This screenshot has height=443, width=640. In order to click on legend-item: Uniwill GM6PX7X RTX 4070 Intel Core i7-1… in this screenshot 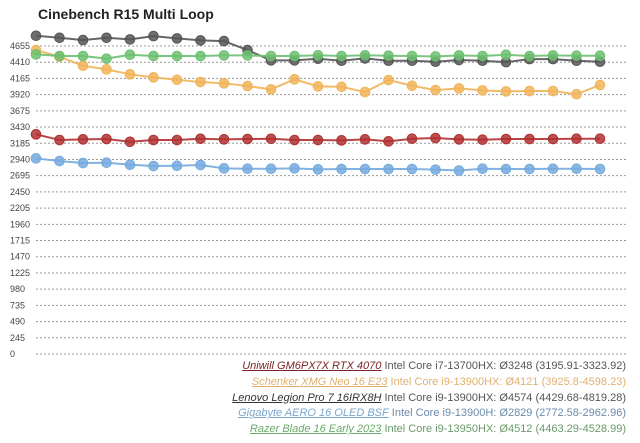, I will do `click(429, 367)`.